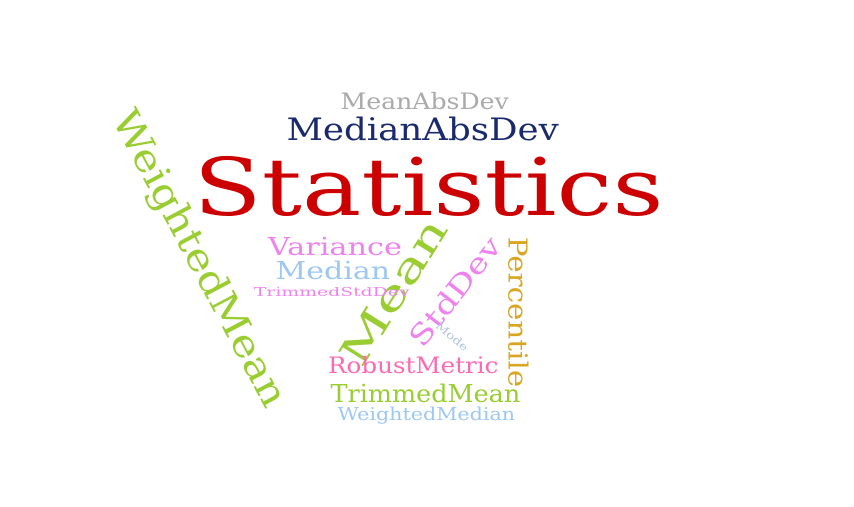  What do you see at coordinates (425, 394) in the screenshot?
I see `word-trimmed-mean: TrimmedMean` at bounding box center [425, 394].